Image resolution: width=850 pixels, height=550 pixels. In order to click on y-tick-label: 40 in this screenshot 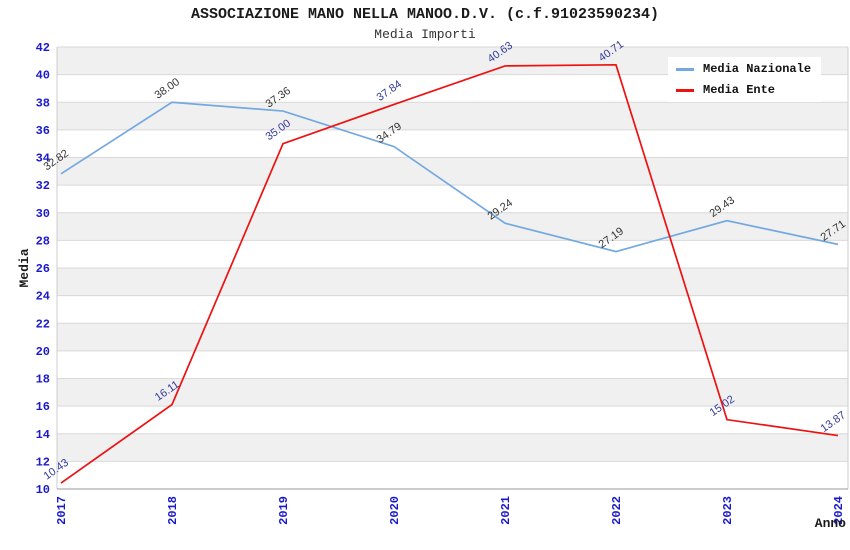, I will do `click(43, 76)`.